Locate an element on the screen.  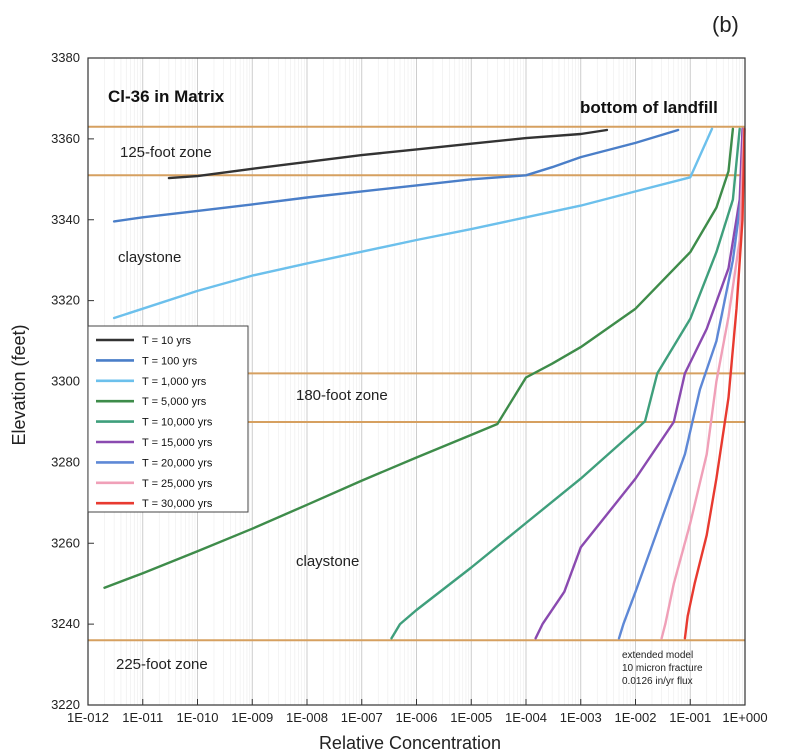
legend-label: T = 20,000 yrs is located at coordinates (177, 463).